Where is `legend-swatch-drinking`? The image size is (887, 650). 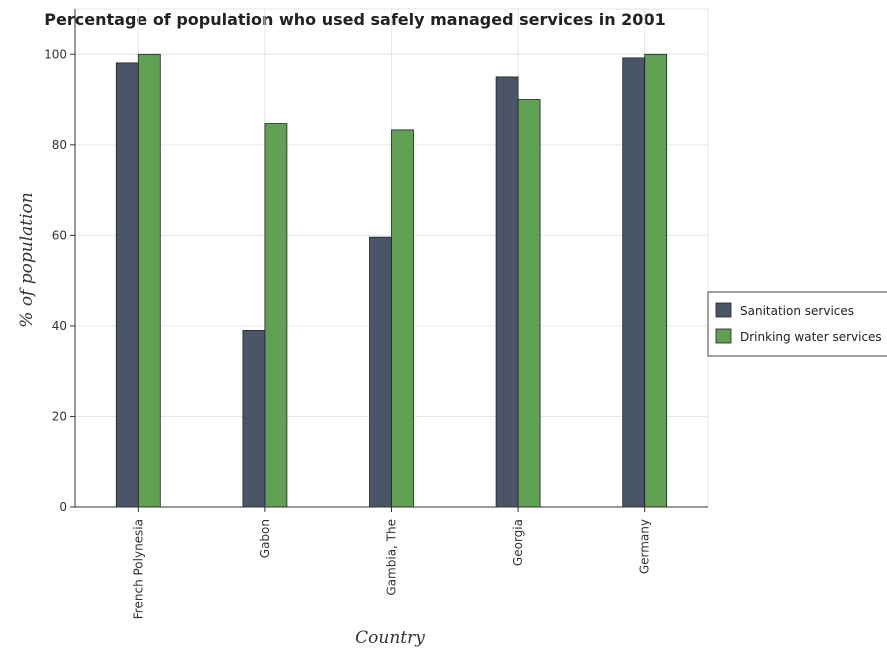 legend-swatch-drinking is located at coordinates (723, 336).